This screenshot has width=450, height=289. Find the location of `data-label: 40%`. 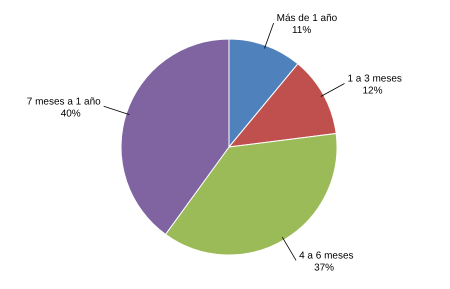

data-label: 40% is located at coordinates (70, 114).